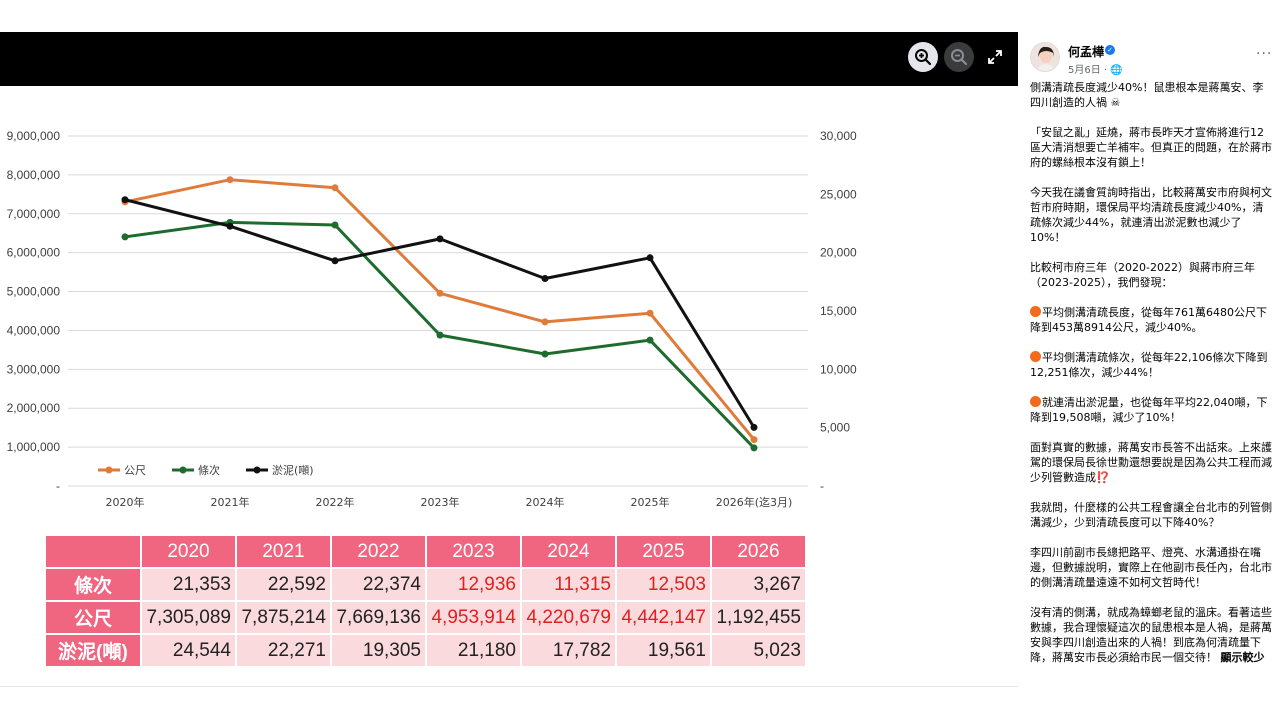 Image resolution: width=1280 pixels, height=719 pixels. Describe the element at coordinates (34, 369) in the screenshot. I see `left-axis-tick-label: 3,000,000` at that location.